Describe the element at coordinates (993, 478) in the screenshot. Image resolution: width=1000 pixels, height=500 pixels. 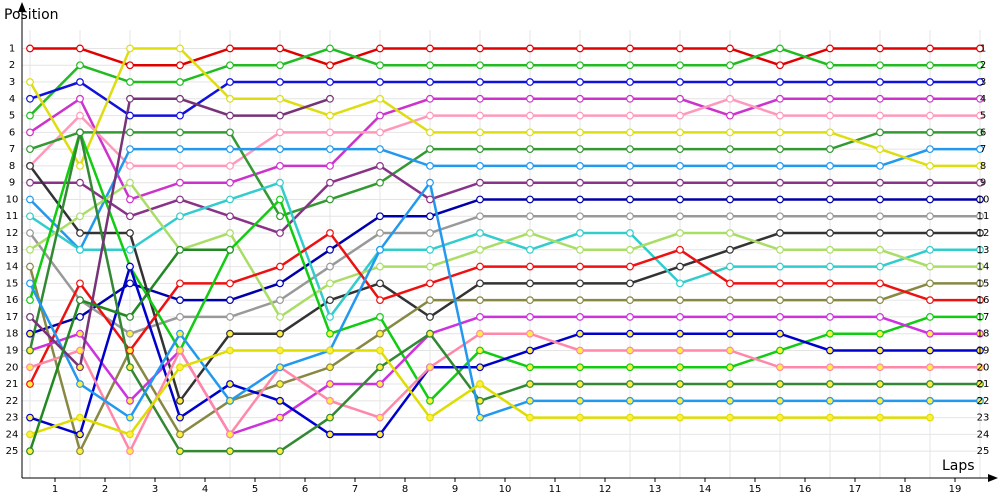
I see `x-axis-arrow` at that location.